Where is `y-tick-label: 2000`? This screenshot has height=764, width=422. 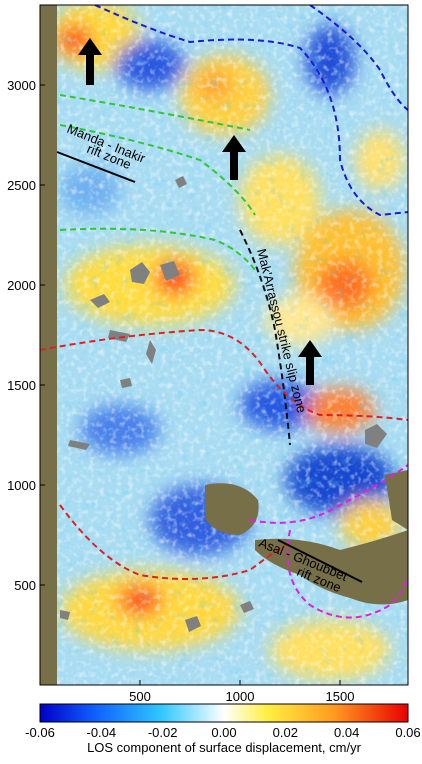
y-tick-label: 2000 is located at coordinates (21, 285).